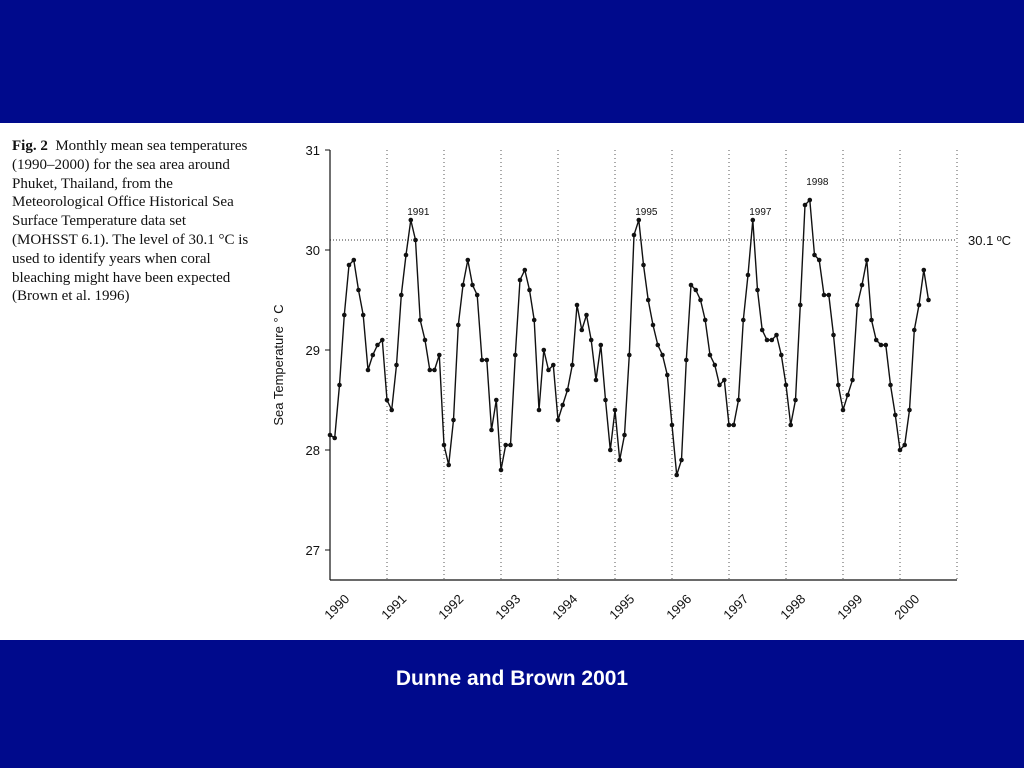 This screenshot has height=768, width=1024. What do you see at coordinates (30, 146) in the screenshot?
I see `caption-label: Fig. 2` at bounding box center [30, 146].